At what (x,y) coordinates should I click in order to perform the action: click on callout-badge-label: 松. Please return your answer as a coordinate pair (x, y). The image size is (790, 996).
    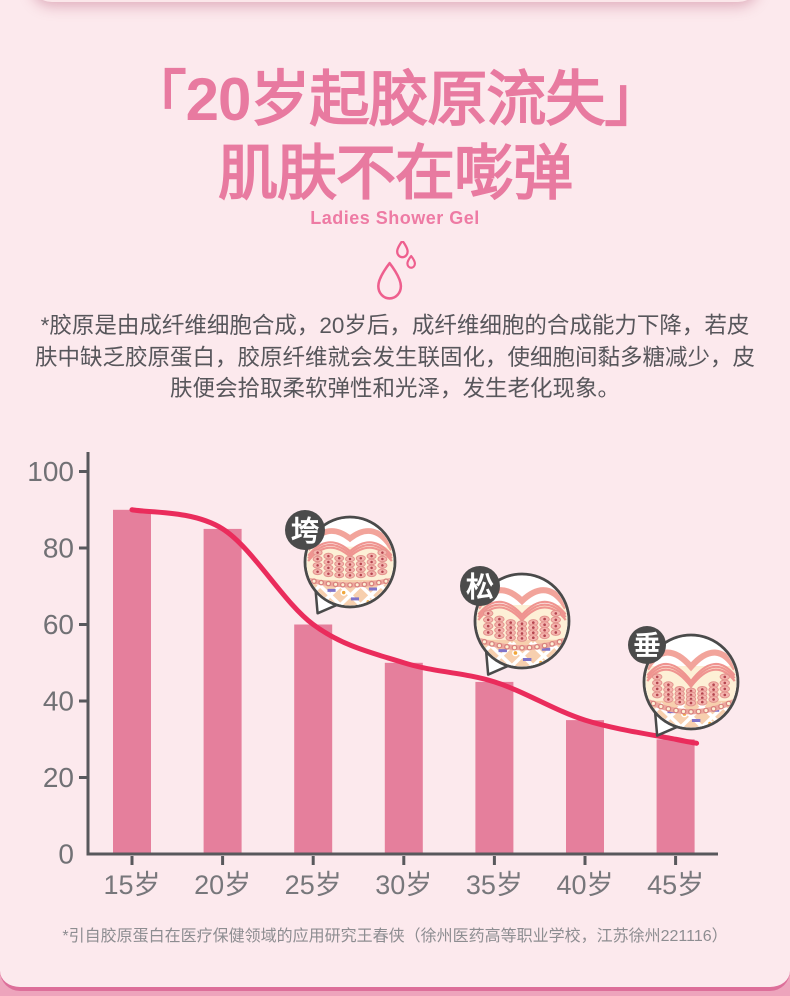
    Looking at the image, I should click on (480, 587).